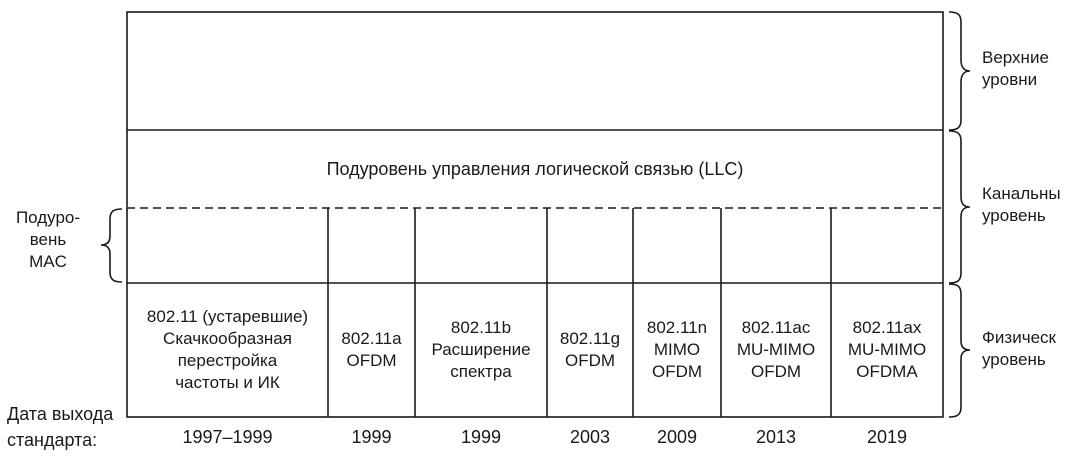 The width and height of the screenshot is (1068, 472). What do you see at coordinates (590, 437) in the screenshot?
I see `release-year-80211g: 2003` at bounding box center [590, 437].